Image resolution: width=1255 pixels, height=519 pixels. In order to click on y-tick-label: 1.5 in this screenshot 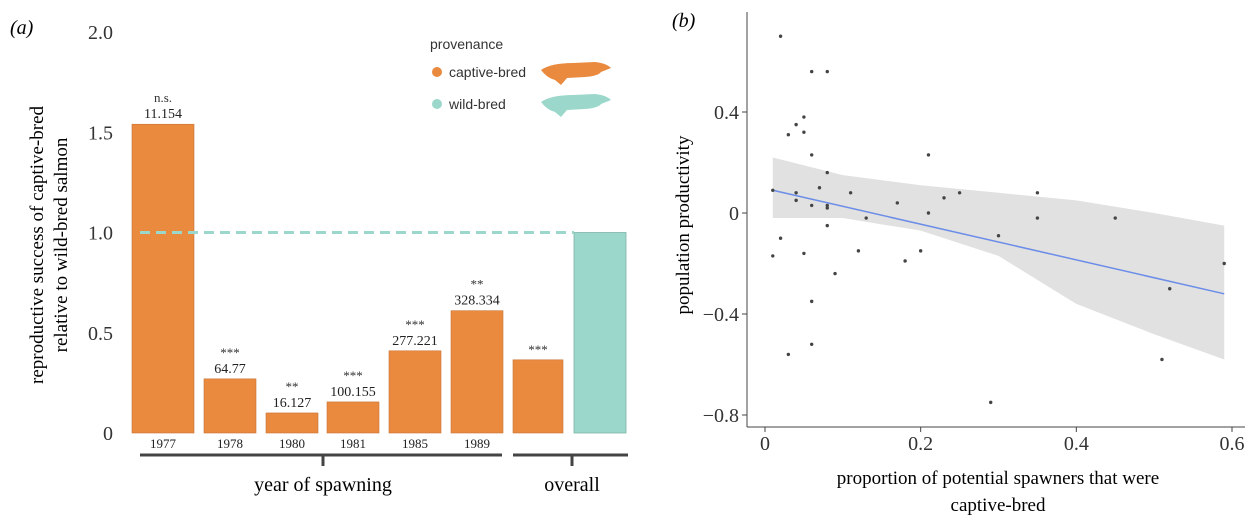, I will do `click(100, 133)`.